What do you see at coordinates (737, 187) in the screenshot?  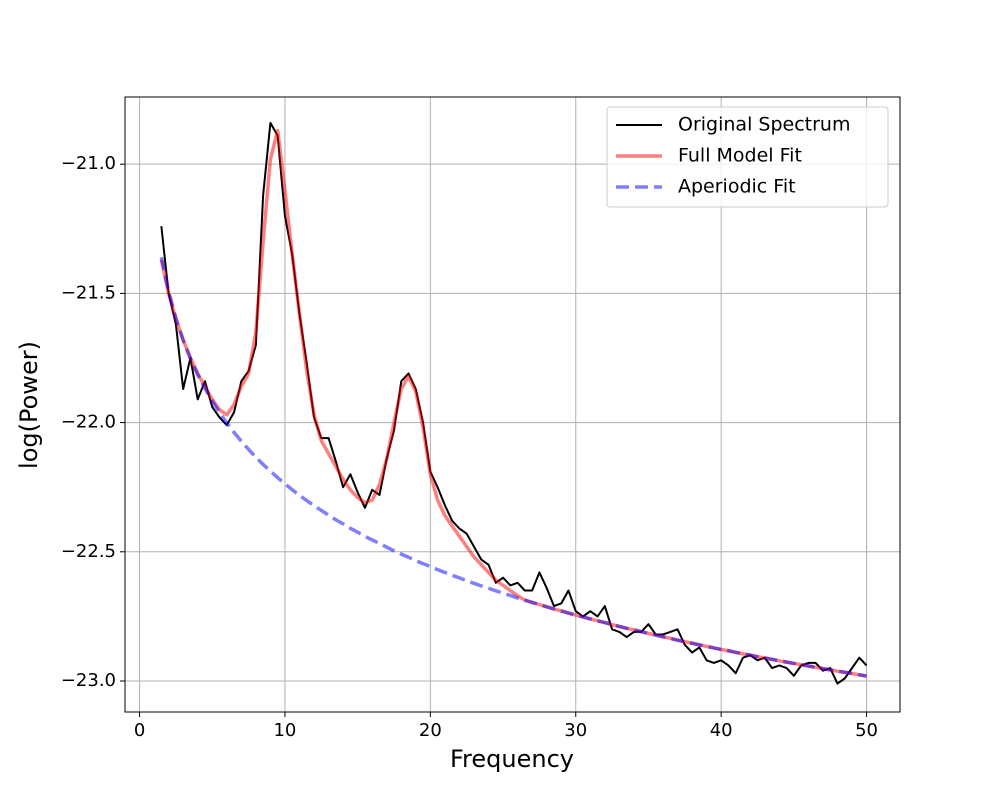 I see `legend-label: Aperiodic Fit` at bounding box center [737, 187].